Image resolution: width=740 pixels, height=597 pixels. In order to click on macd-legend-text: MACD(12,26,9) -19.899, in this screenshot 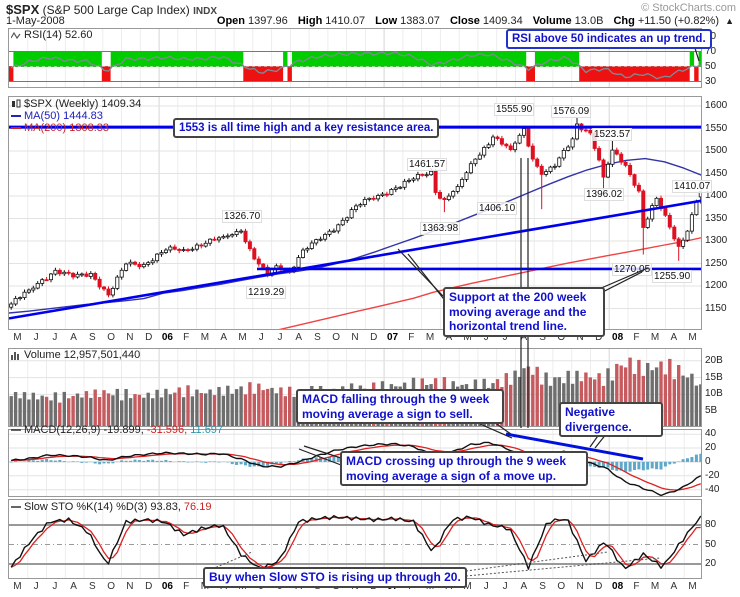, I will do `click(84, 430)`.